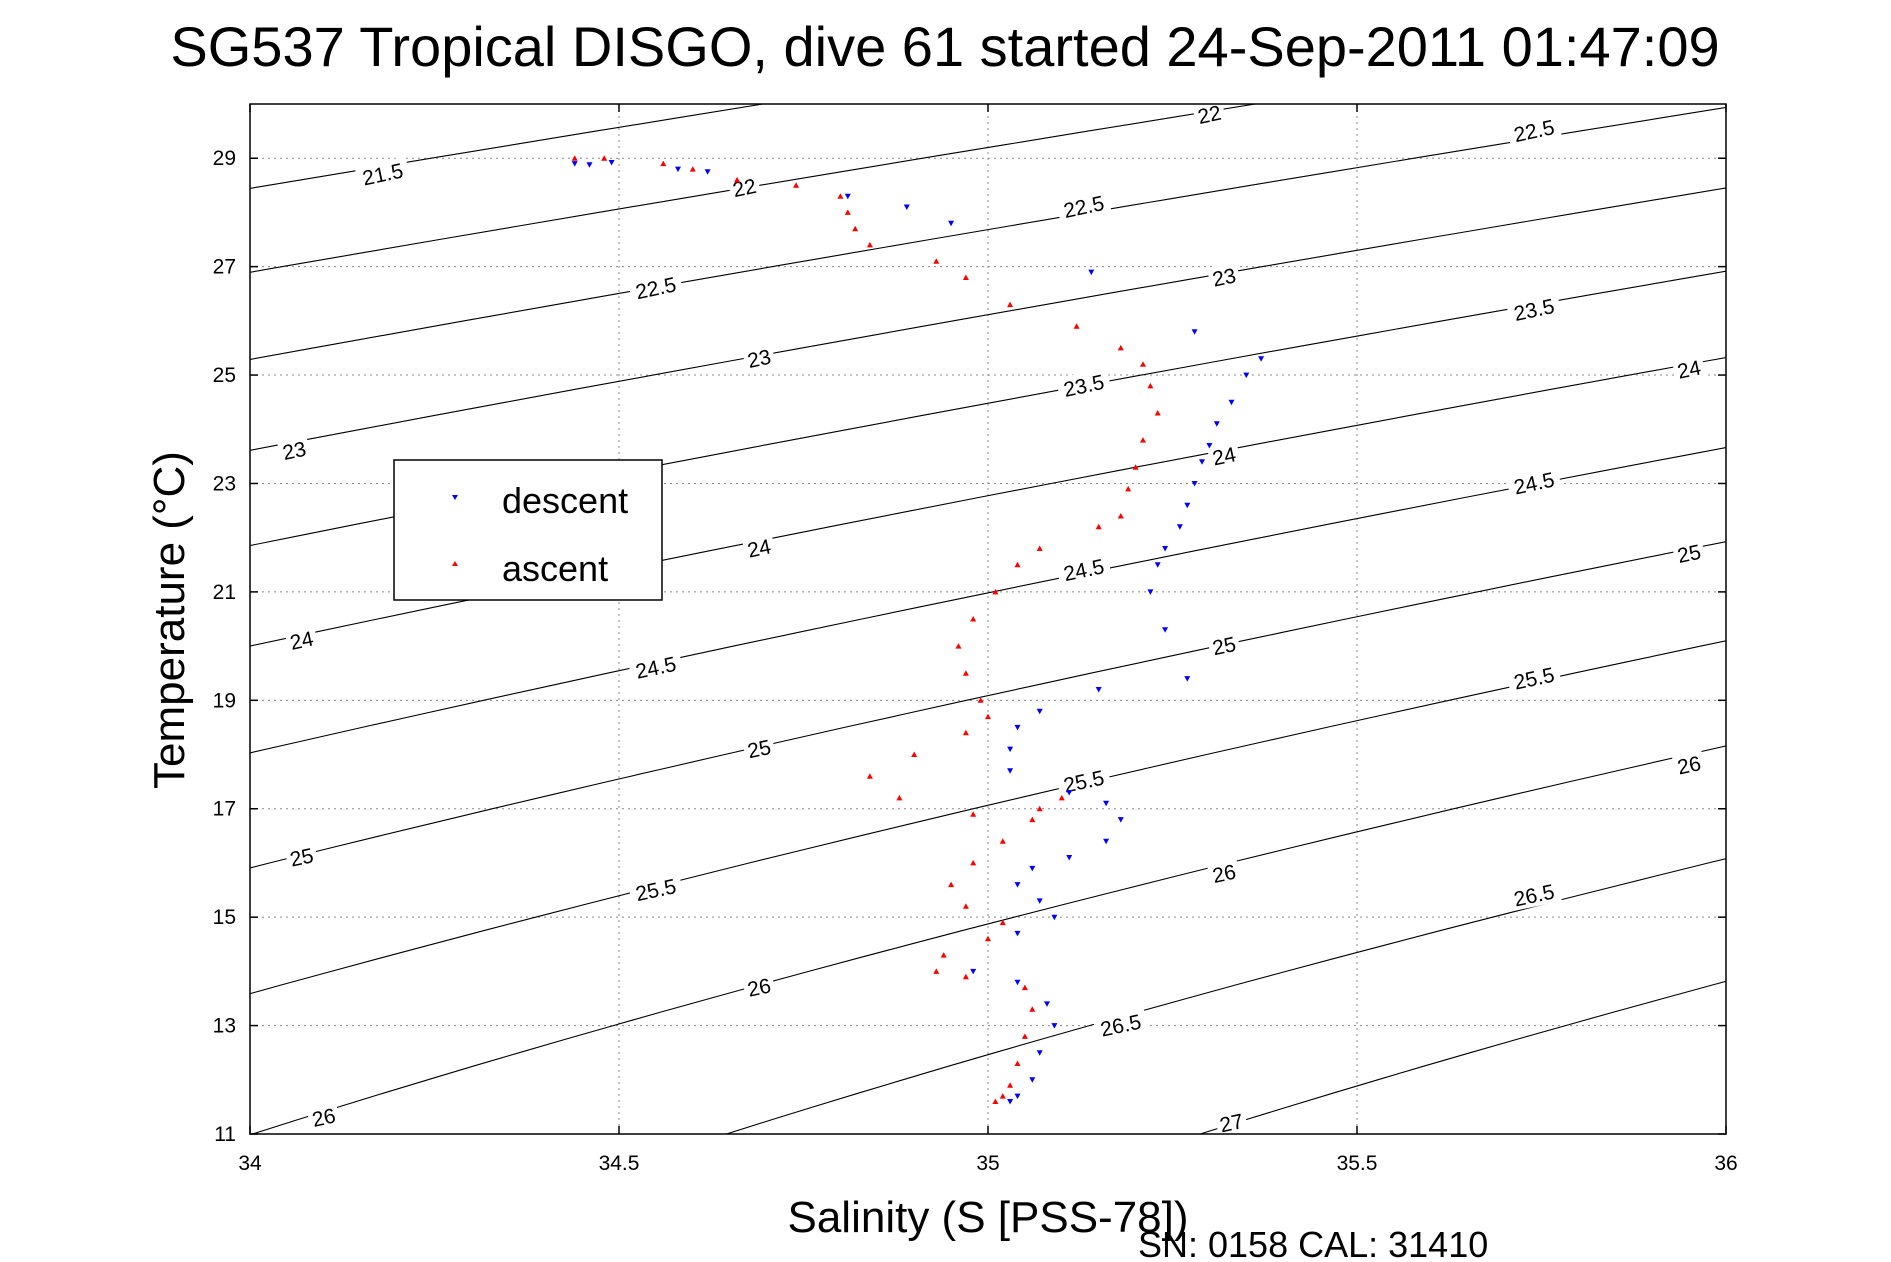 The width and height of the screenshot is (1891, 1262). I want to click on y-tick-label: 25, so click(224, 375).